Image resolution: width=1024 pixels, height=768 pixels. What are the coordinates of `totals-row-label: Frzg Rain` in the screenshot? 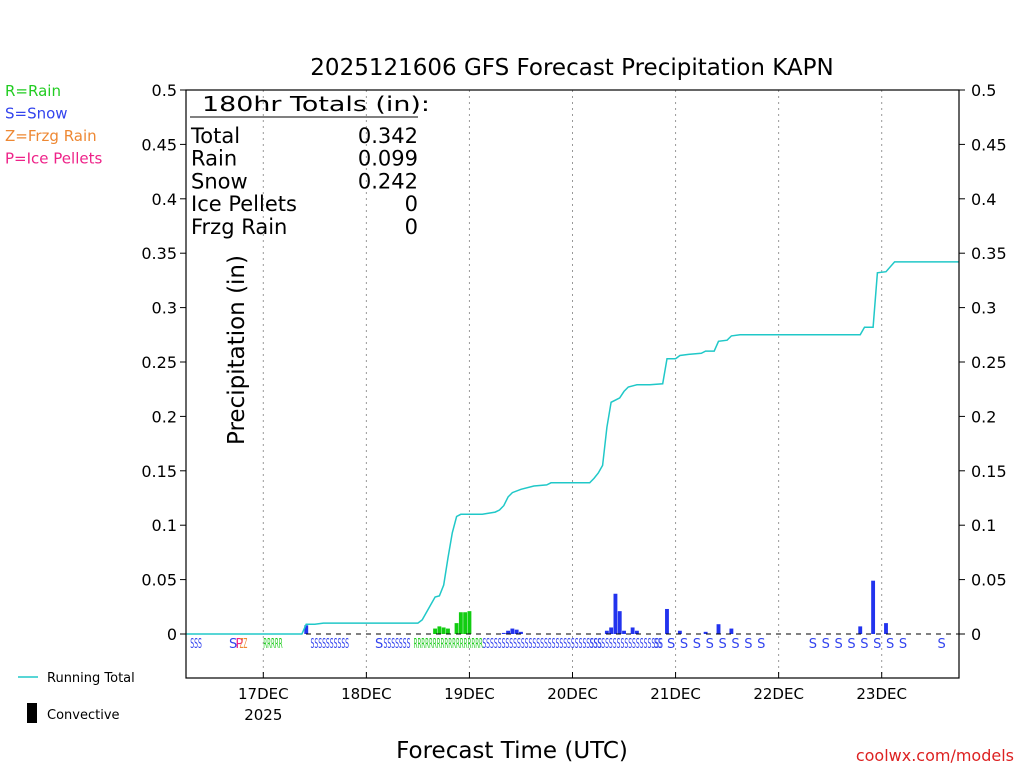 It's located at (239, 227).